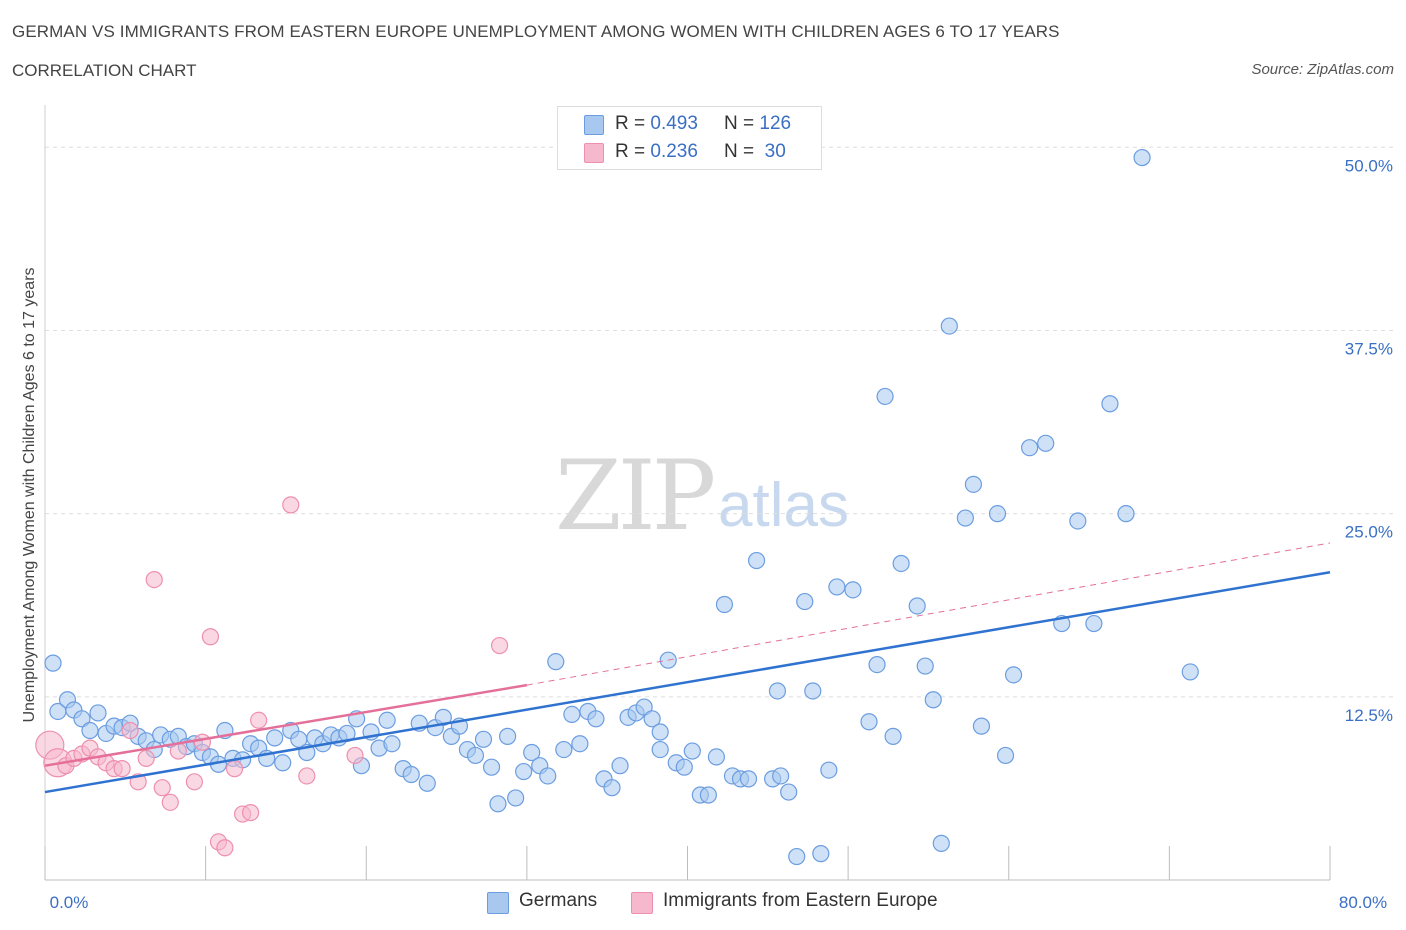 This screenshot has height=930, width=1406. What do you see at coordinates (558, 900) in the screenshot?
I see `germans-legend-label: Germans` at bounding box center [558, 900].